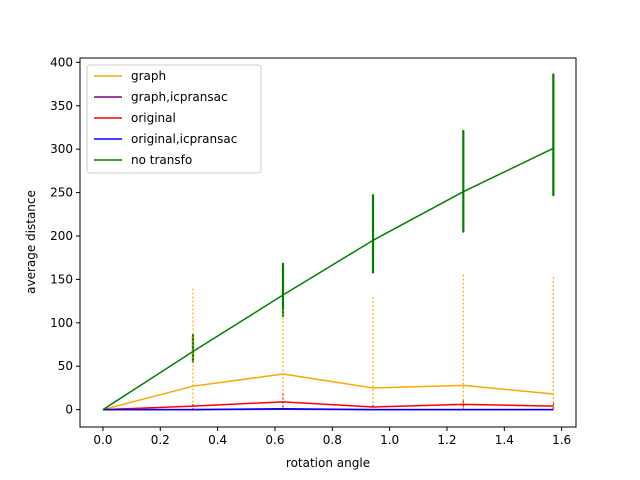 The height and width of the screenshot is (480, 640). What do you see at coordinates (61, 149) in the screenshot?
I see `y-tick-label: 300` at bounding box center [61, 149].